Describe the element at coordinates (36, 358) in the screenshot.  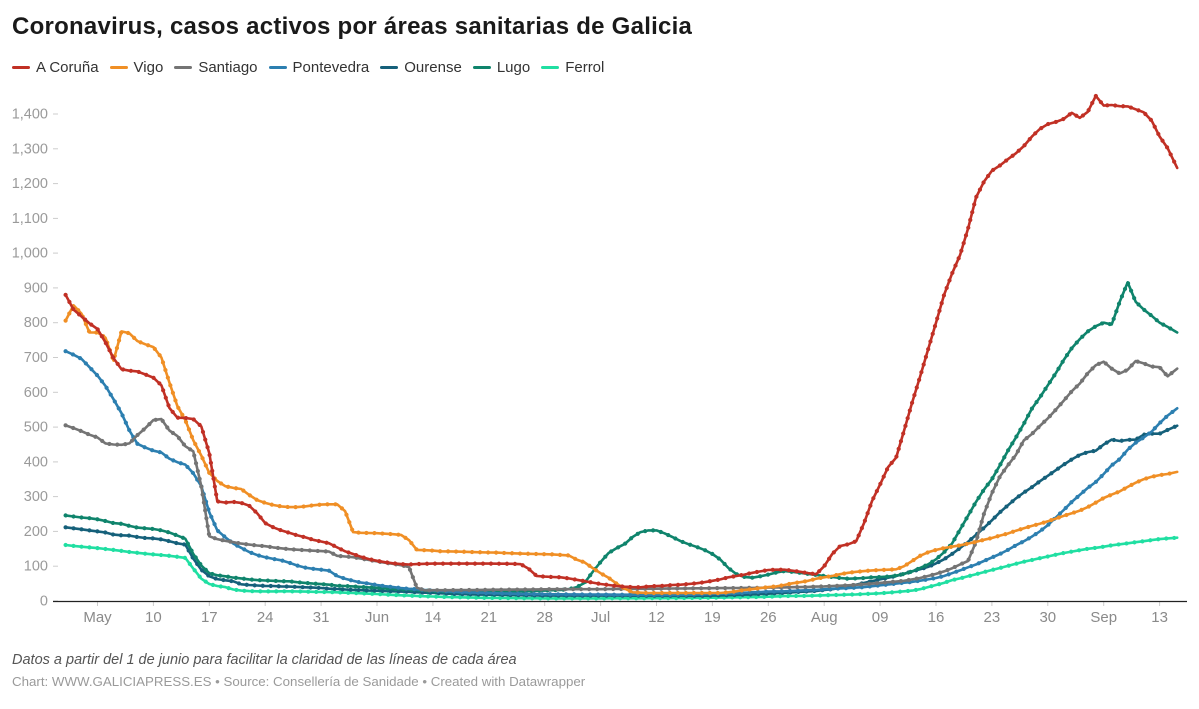
I see `svg-text: 700` at that location.